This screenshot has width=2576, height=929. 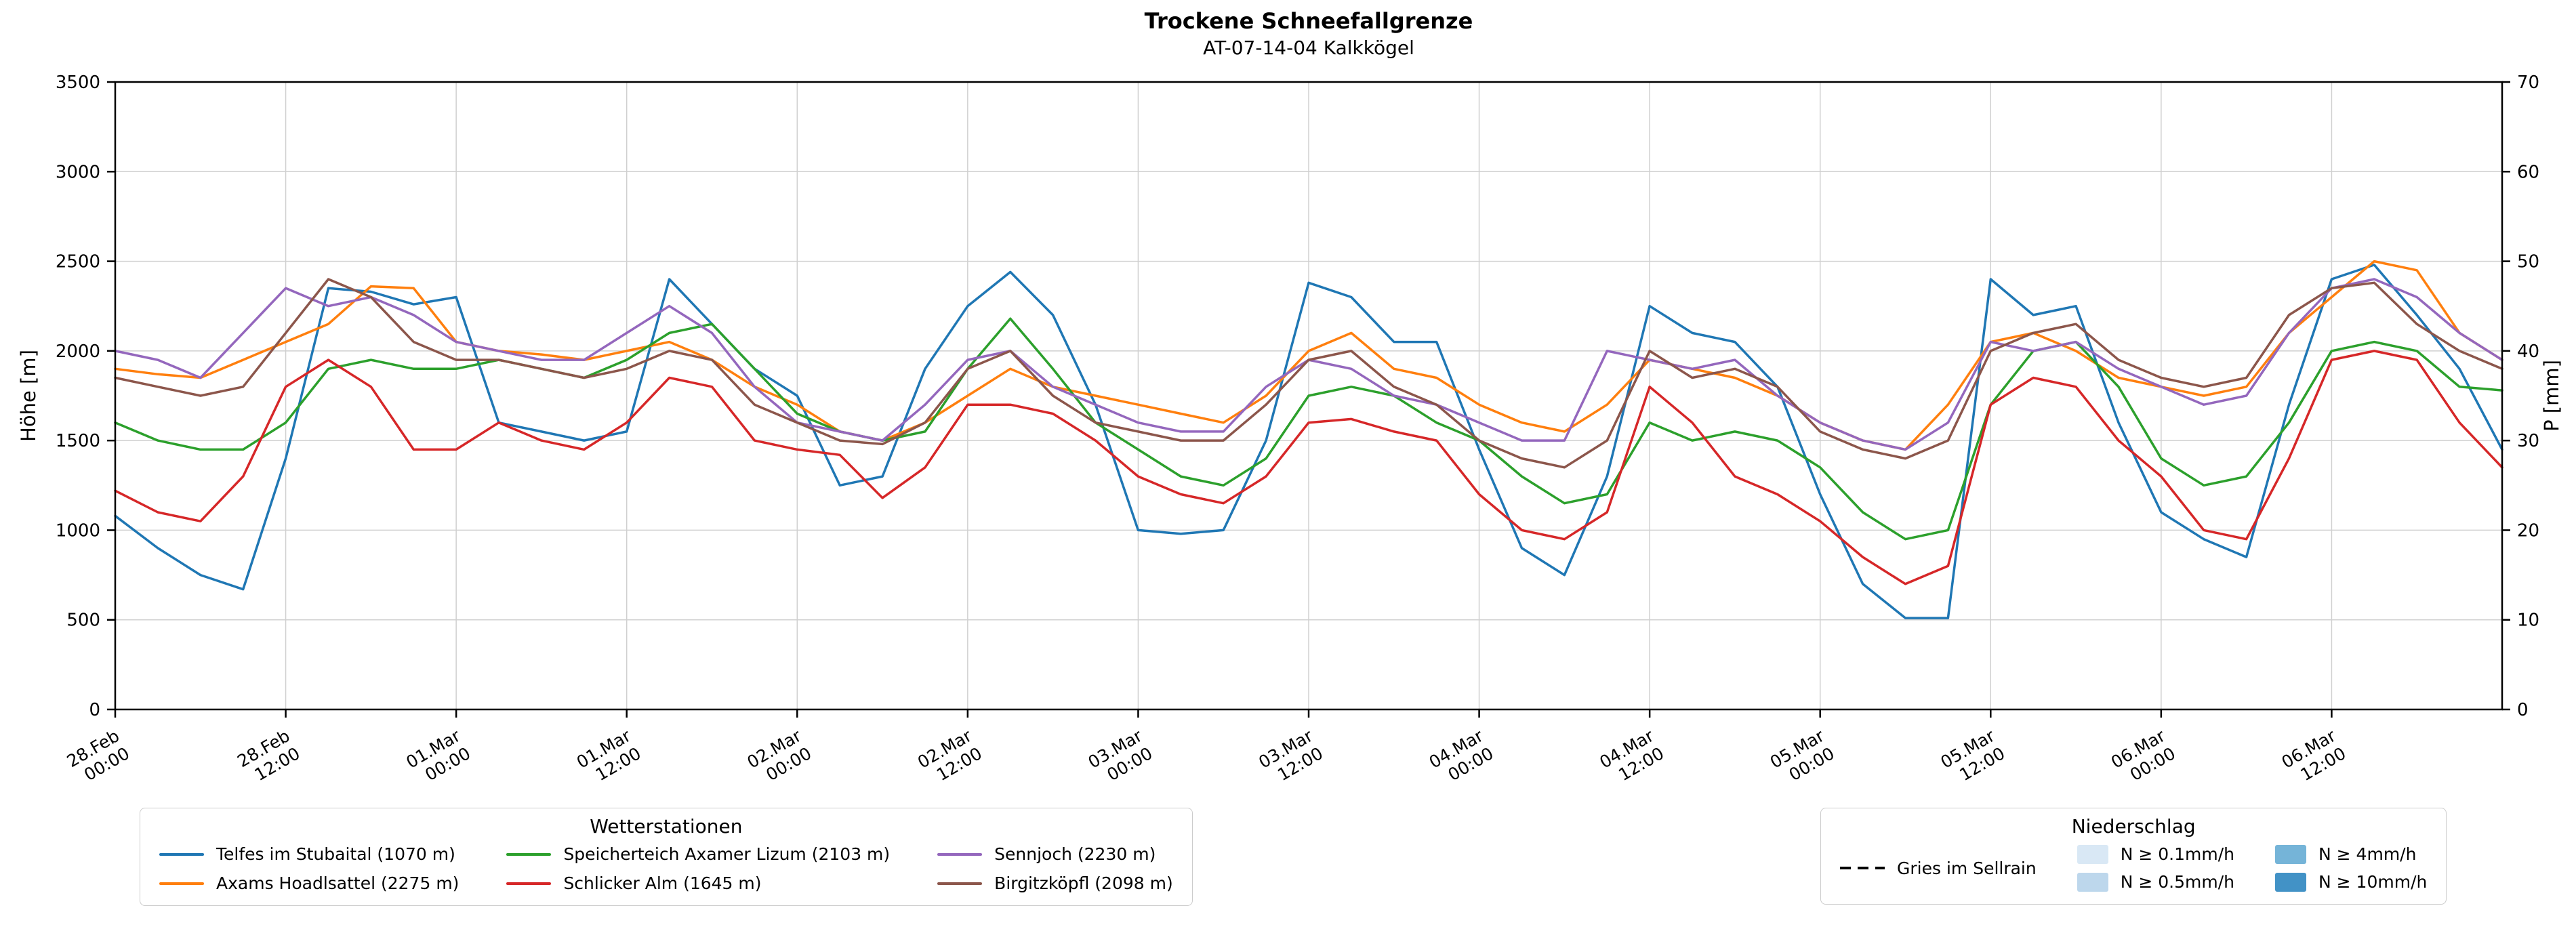 What do you see at coordinates (2528, 262) in the screenshot?
I see `ytick-label-right: 50` at bounding box center [2528, 262].